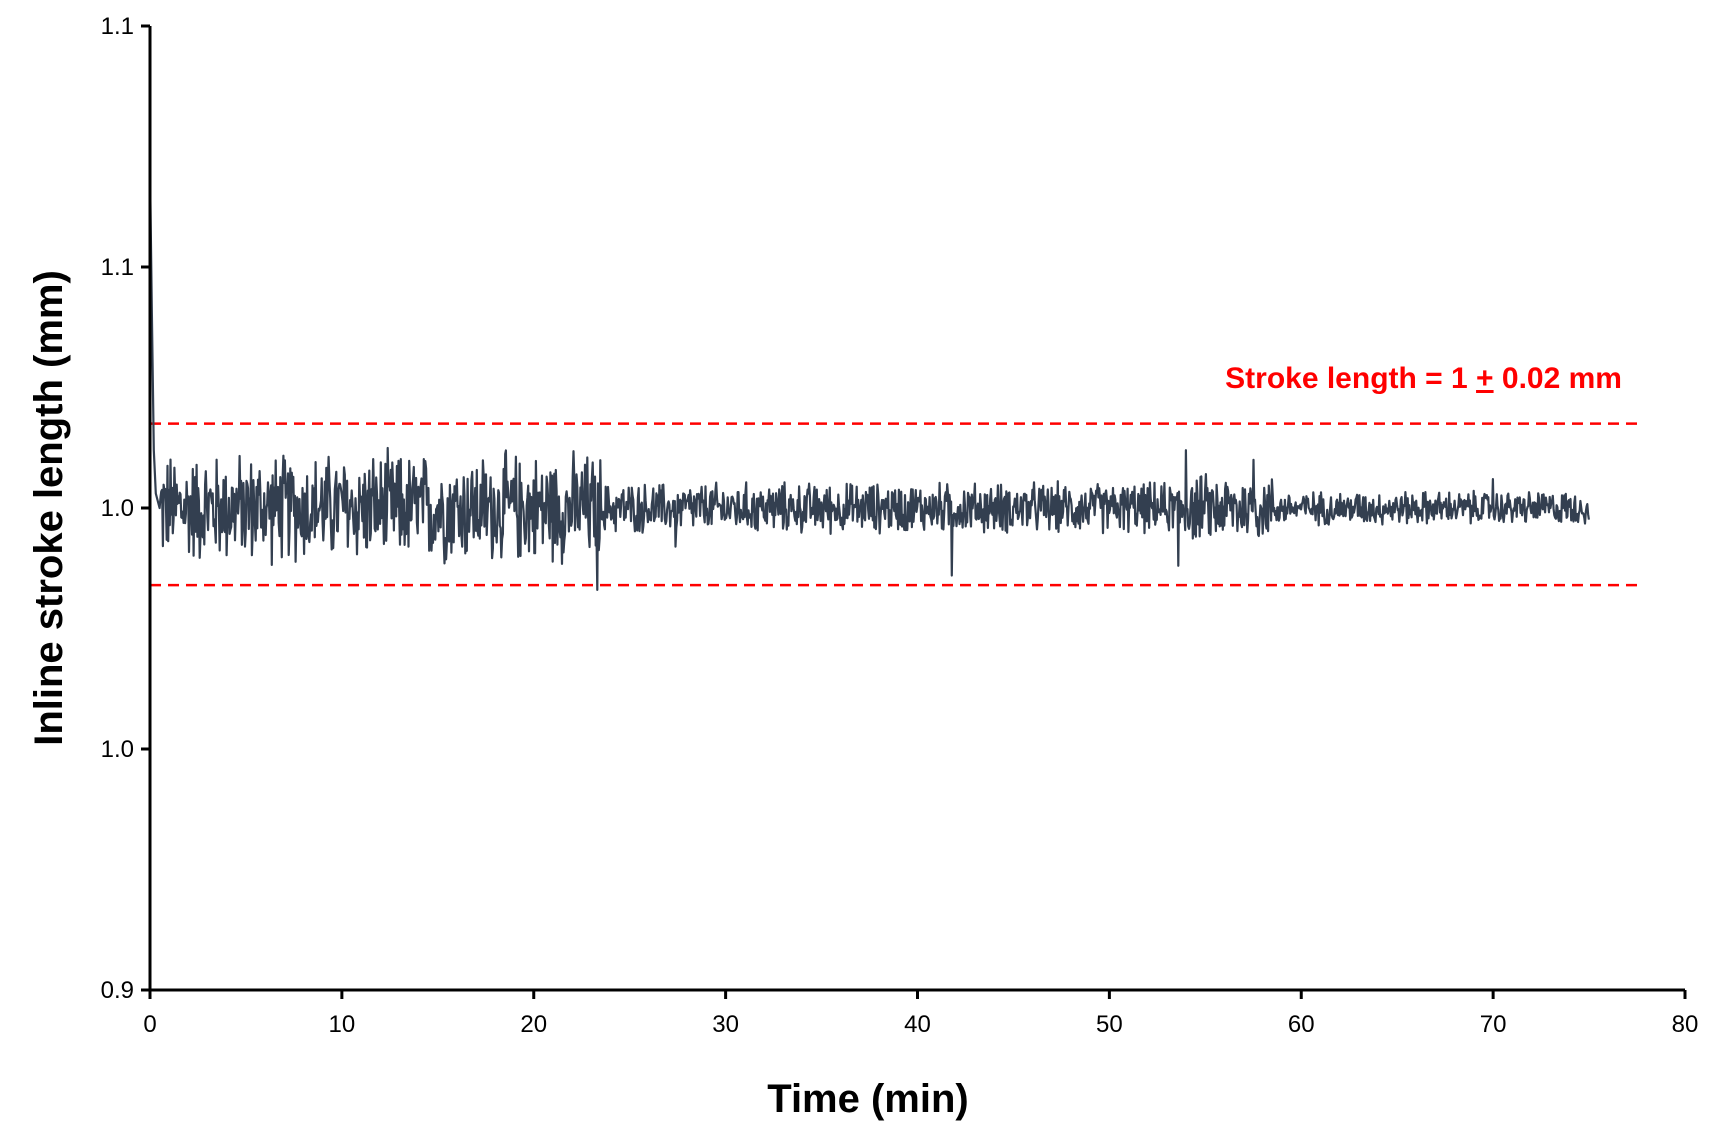 The height and width of the screenshot is (1125, 1712). I want to click on annotation-suffix: 0.02 mm, so click(1558, 378).